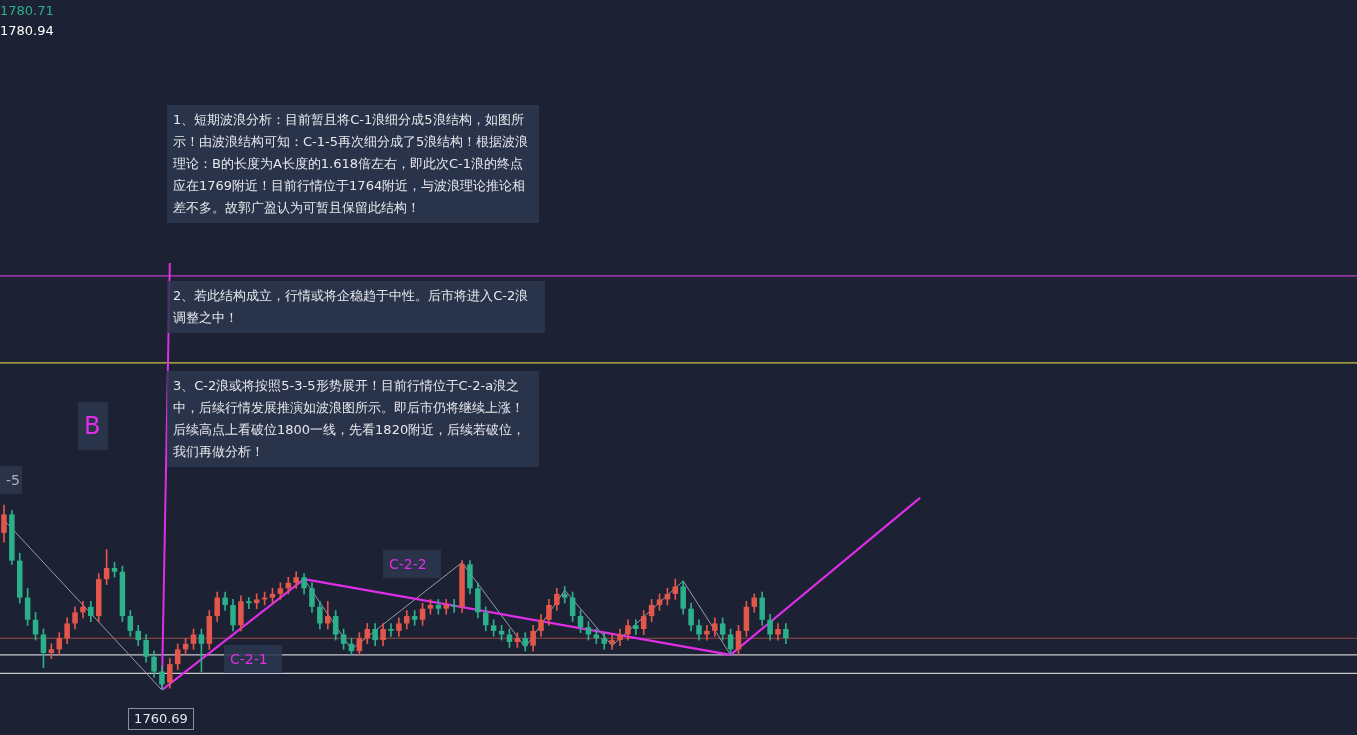 The width and height of the screenshot is (1357, 735). I want to click on text: 1、短期波浪分析：目前暂且将C-1浪细分成5浪结构，如图所示！由波浪结构可知：C-1-5再次细分成了5浪结构！根据波浪理论：B的长度为A长度的1.618倍左右，即此次C-1浪的终点应在1769附近！目前行情位于1764附近，与波浪理论推论相差不多。故郭广盈认为可暂且保留此结构！, so click(353, 164).